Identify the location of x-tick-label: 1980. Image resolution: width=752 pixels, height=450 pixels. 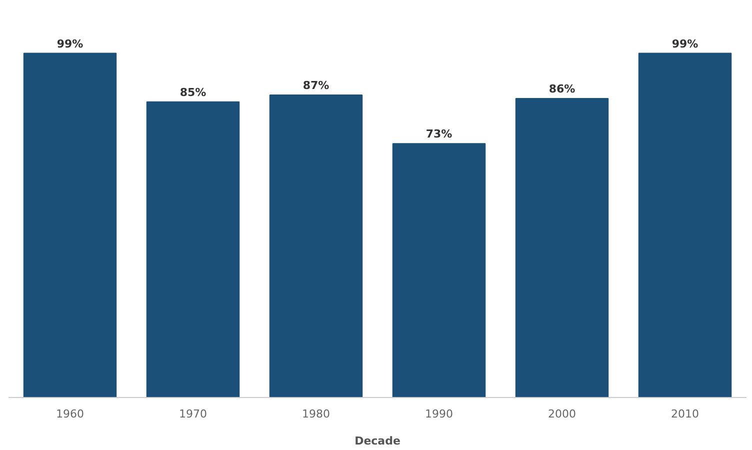
(316, 414).